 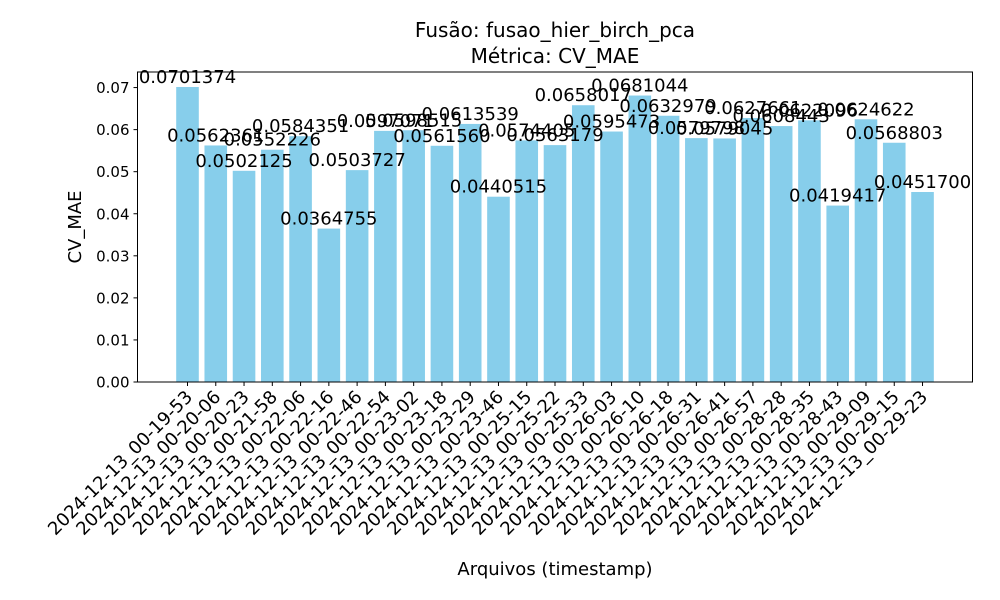 I want to click on y-tick-label: 0.03, so click(x=112, y=256).